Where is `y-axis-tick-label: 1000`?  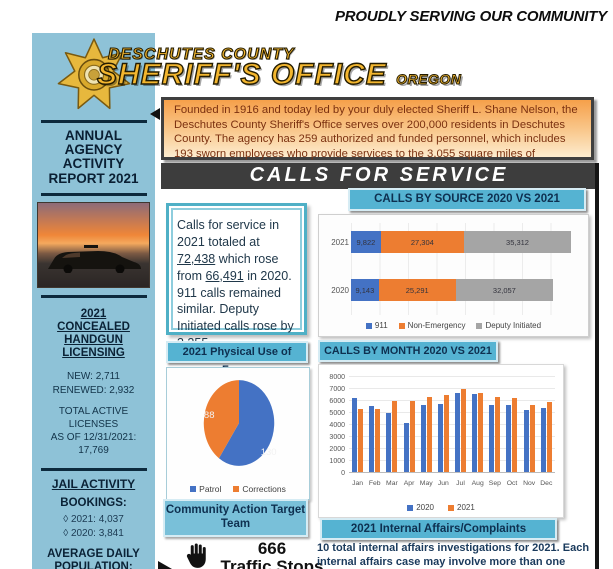 y-axis-tick-label: 1000 is located at coordinates (337, 461).